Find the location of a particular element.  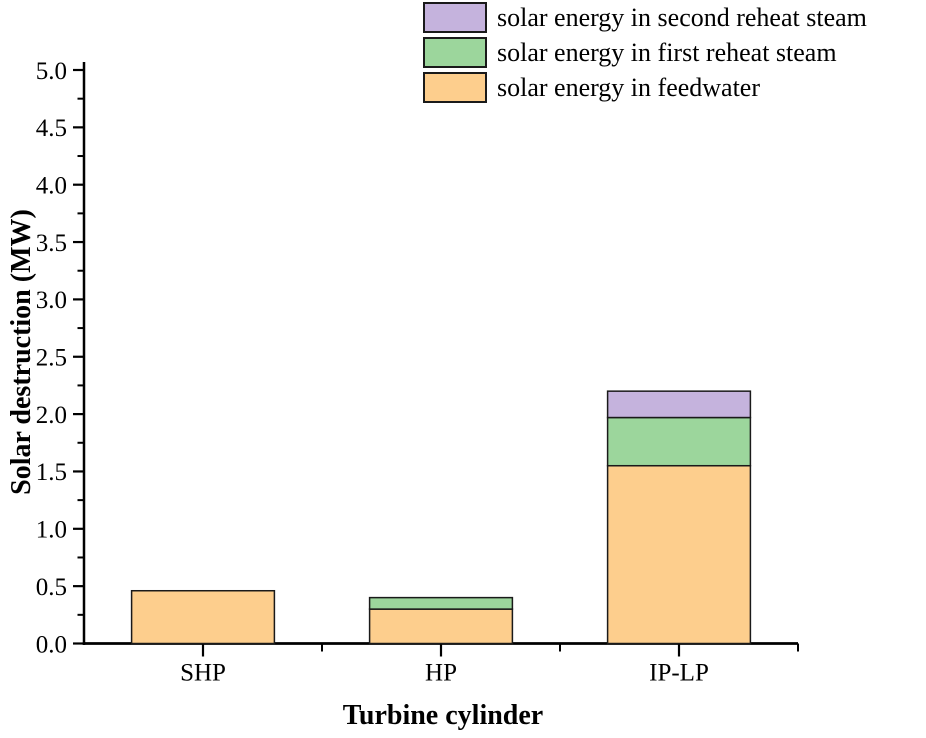

y-tick-label: 4.5 is located at coordinates (51, 128).